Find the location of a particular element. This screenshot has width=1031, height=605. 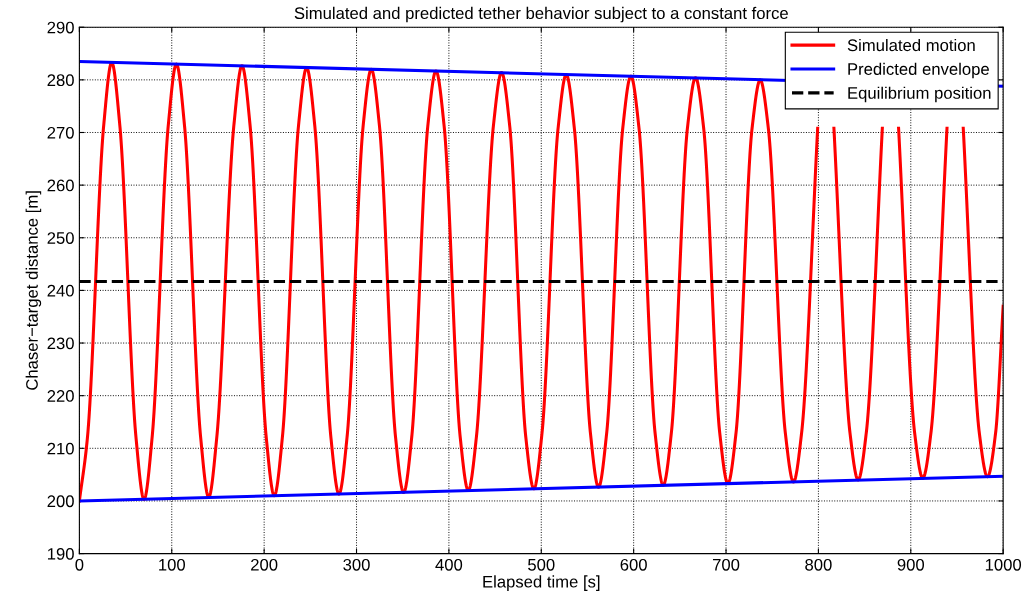

x-axis-title: Elapsed time [s] is located at coordinates (541, 583).